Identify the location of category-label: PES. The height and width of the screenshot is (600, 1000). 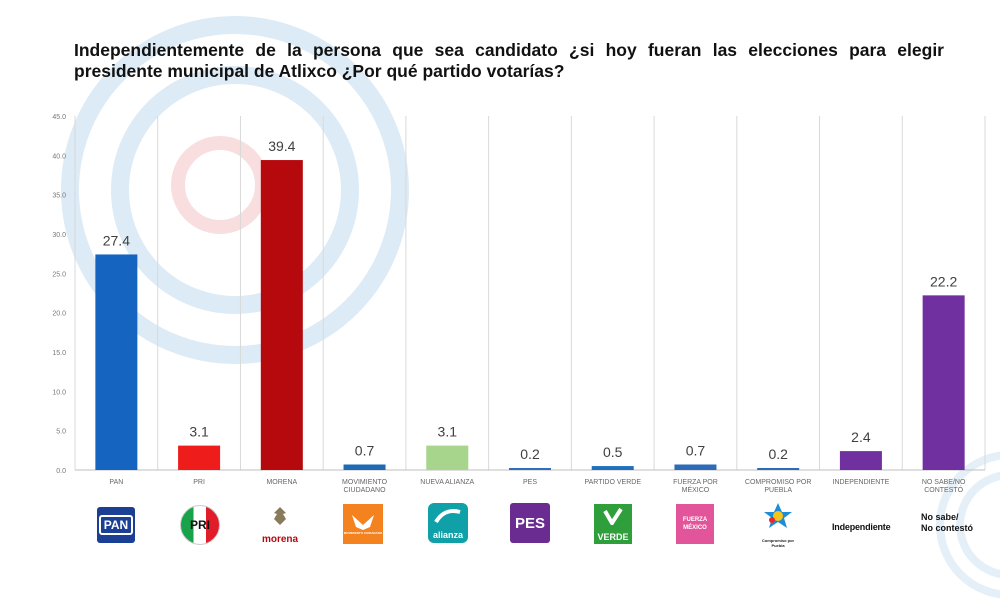
(530, 482).